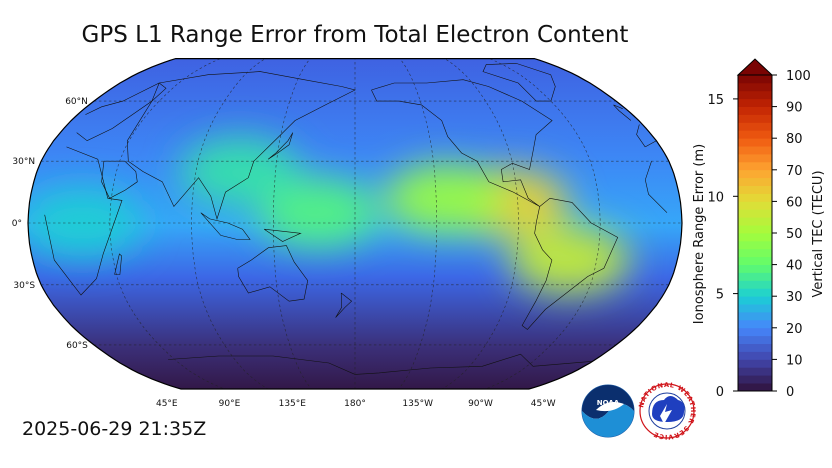 Image resolution: width=832 pixels, height=468 pixels. What do you see at coordinates (755, 67) in the screenshot?
I see `colorbar-extension-arrow` at bounding box center [755, 67].